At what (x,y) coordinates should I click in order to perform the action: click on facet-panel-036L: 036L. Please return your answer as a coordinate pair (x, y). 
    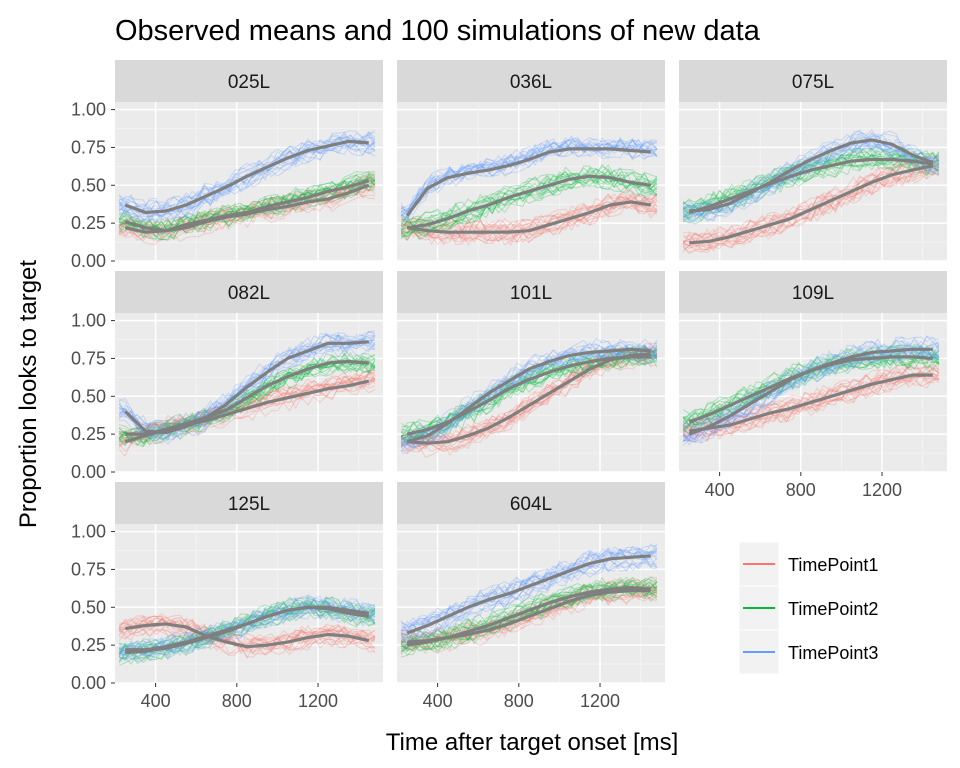
    Looking at the image, I should click on (531, 161).